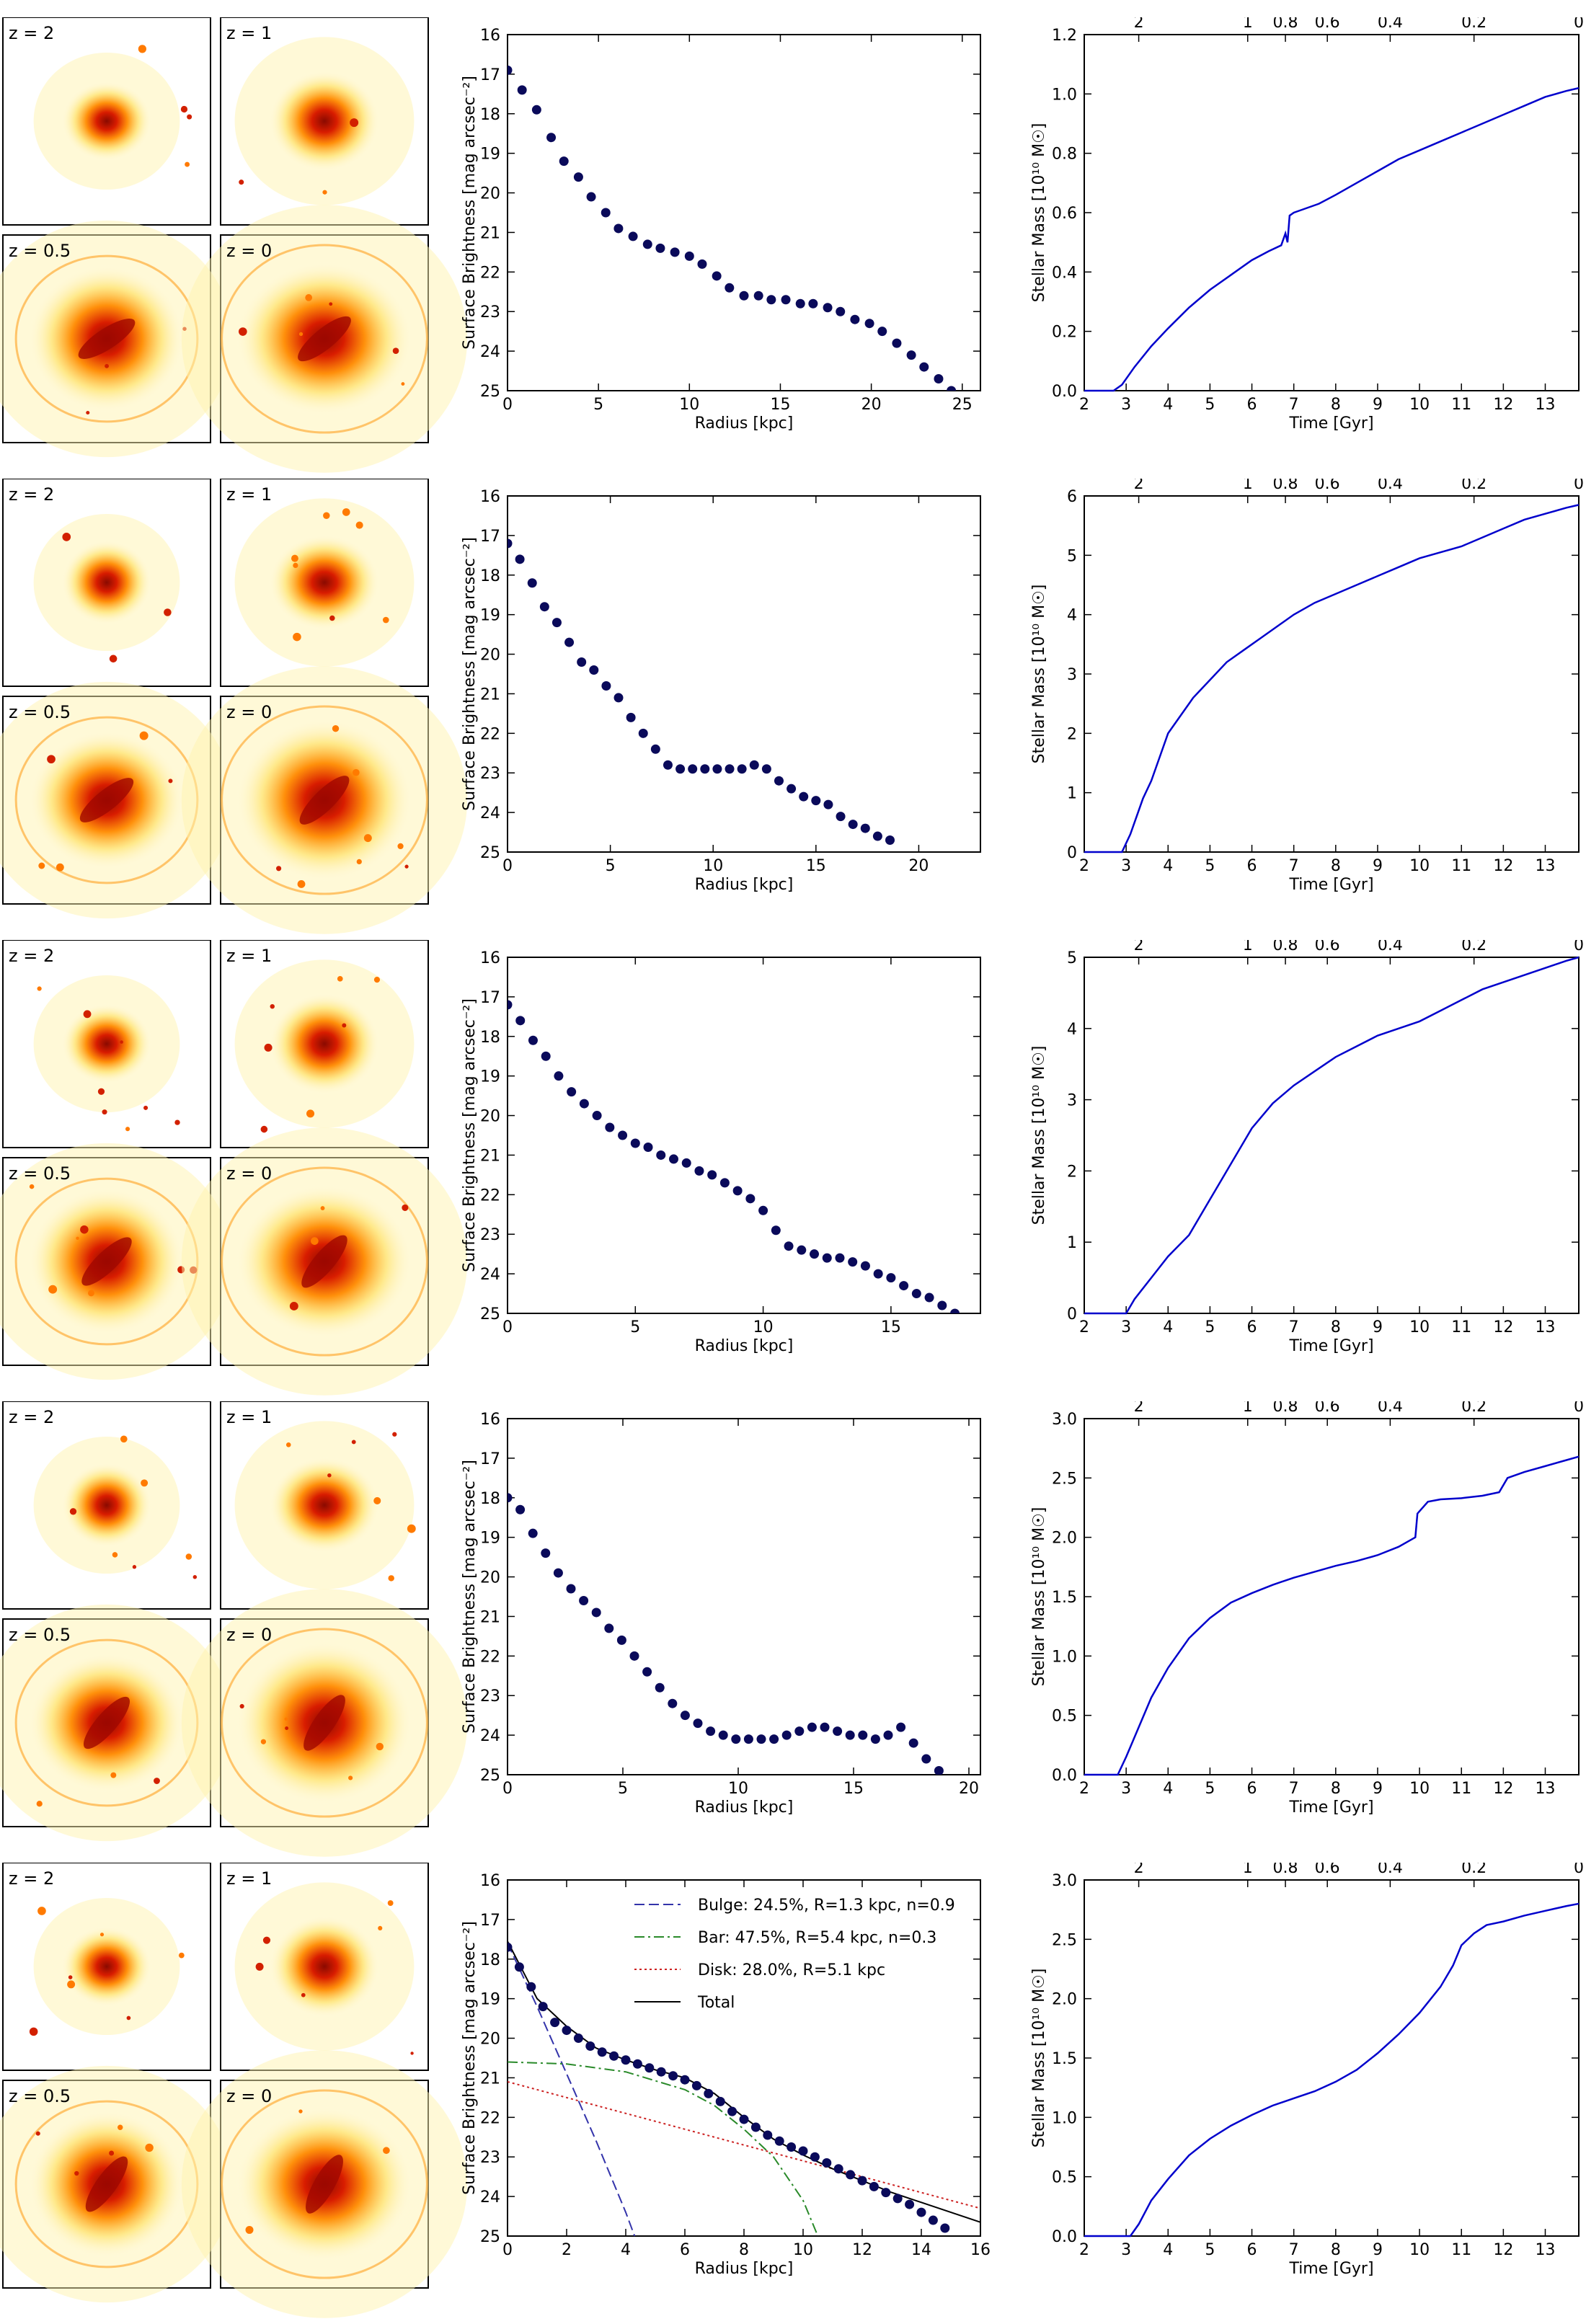 This screenshot has width=1586, height=2324. What do you see at coordinates (1332, 212) in the screenshot?
I see `plot-frame` at bounding box center [1332, 212].